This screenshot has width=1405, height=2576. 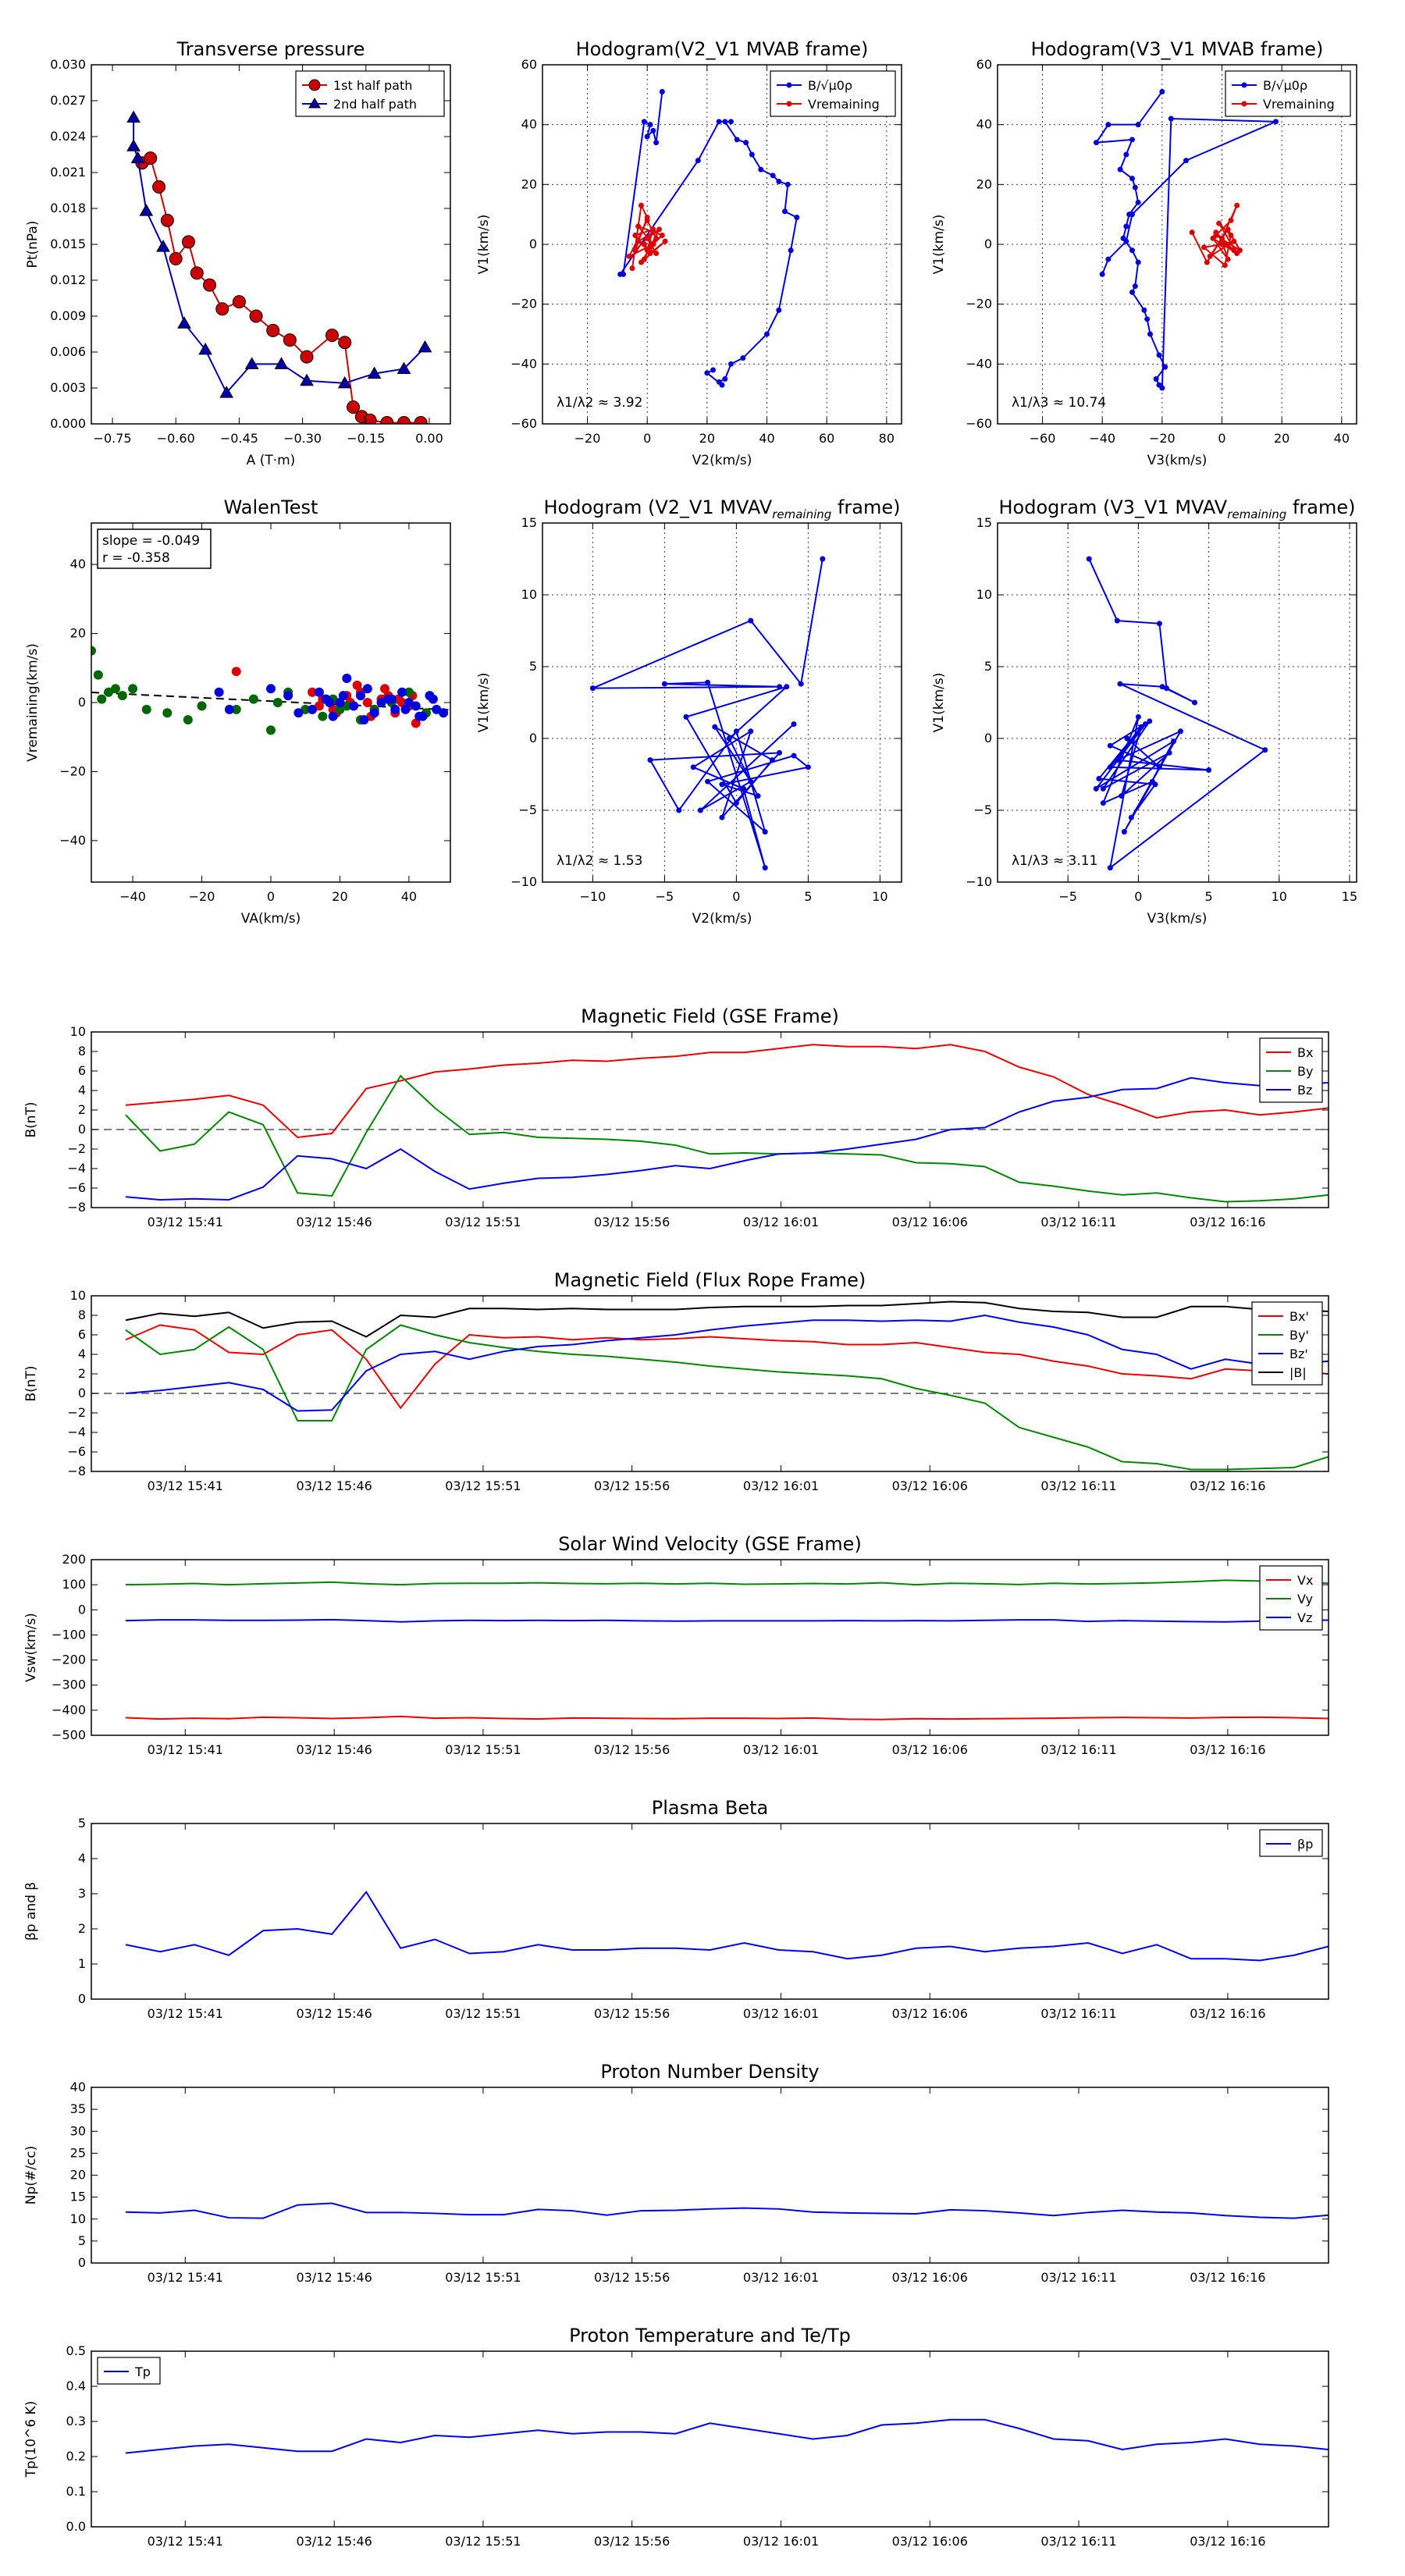 I want to click on x-tick-label: 03/12 16:11, so click(x=1078, y=2013).